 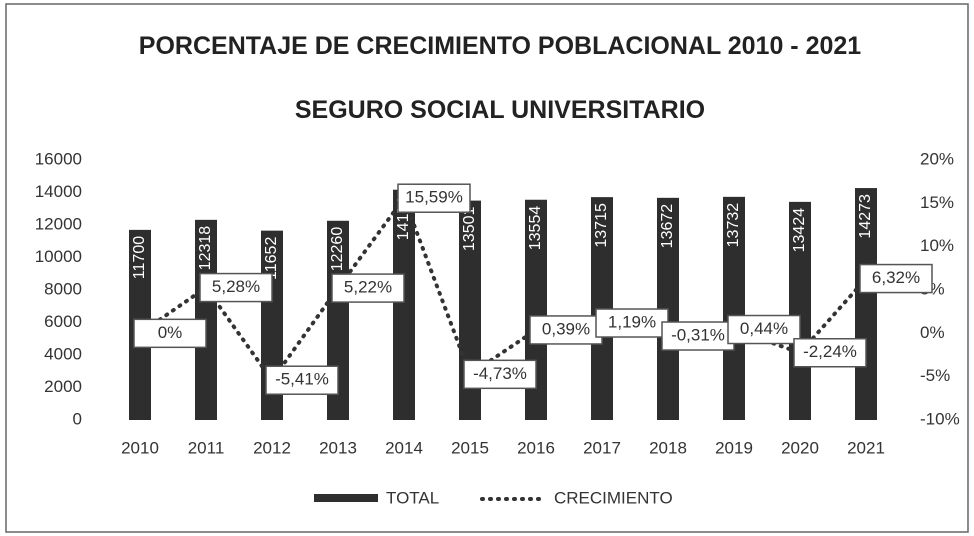 I want to click on x-tick-label: 2010, so click(x=140, y=447).